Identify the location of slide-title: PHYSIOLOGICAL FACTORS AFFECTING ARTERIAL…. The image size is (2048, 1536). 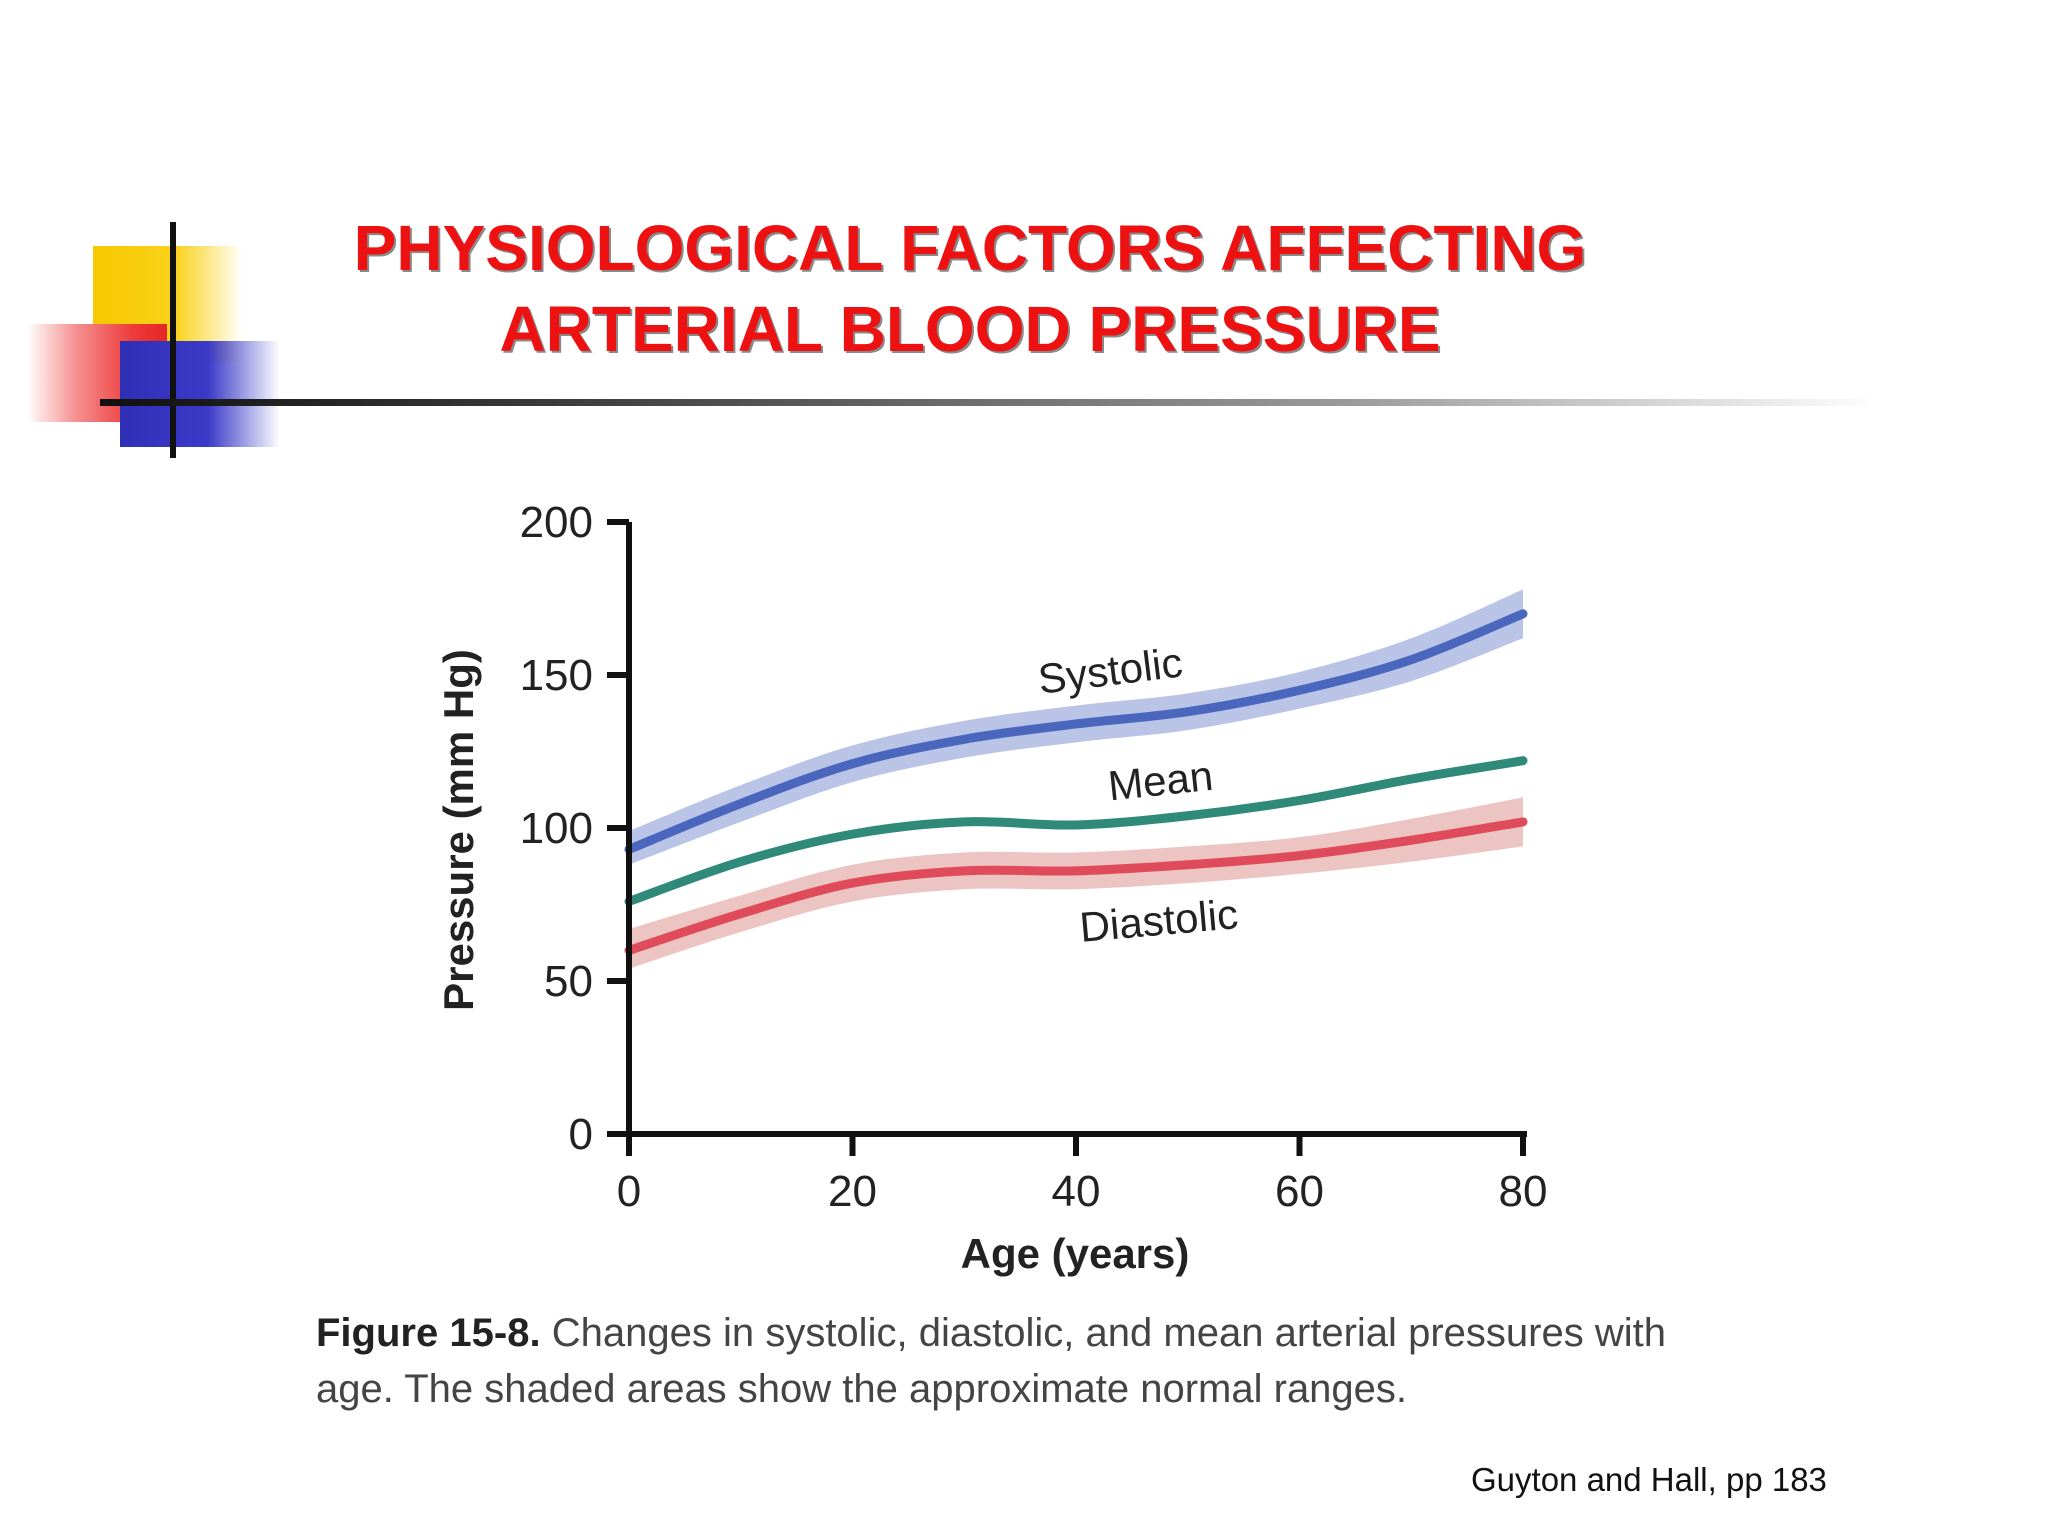
(970, 289).